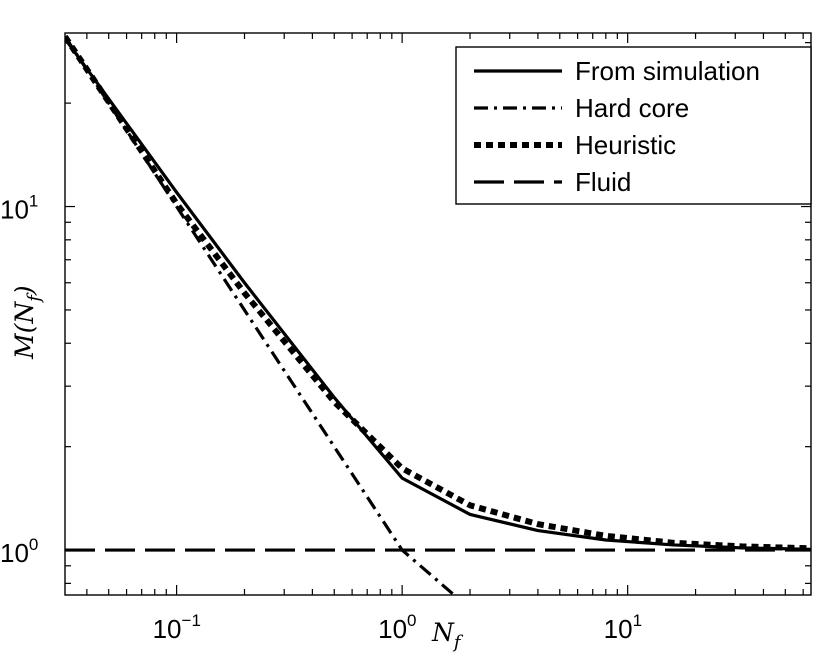  I want to click on y-axis-label-close: ), so click(24, 290).